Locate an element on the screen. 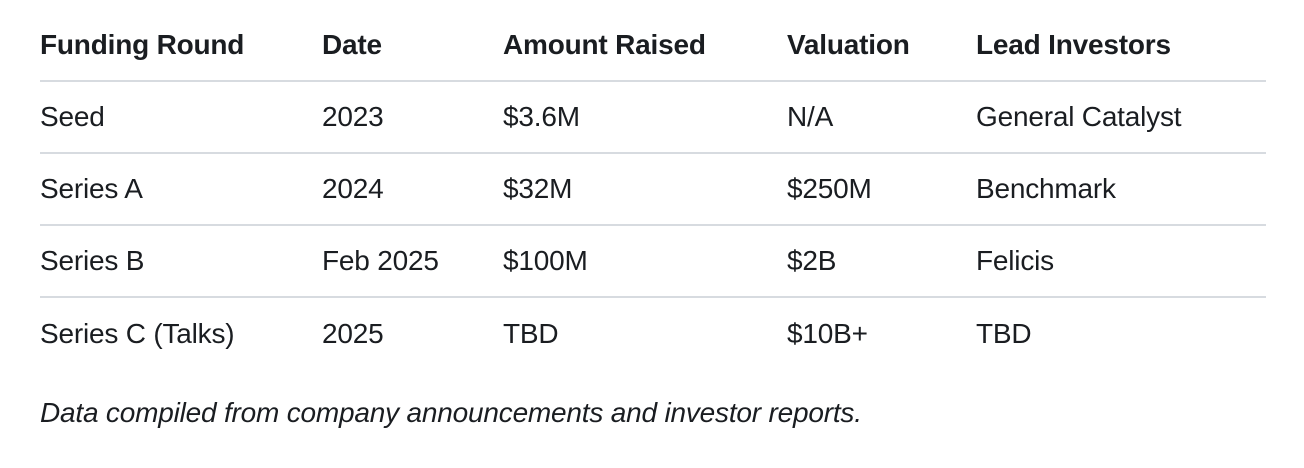 Image resolution: width=1304 pixels, height=468 pixels. cell-funding-round: Series A is located at coordinates (181, 189).